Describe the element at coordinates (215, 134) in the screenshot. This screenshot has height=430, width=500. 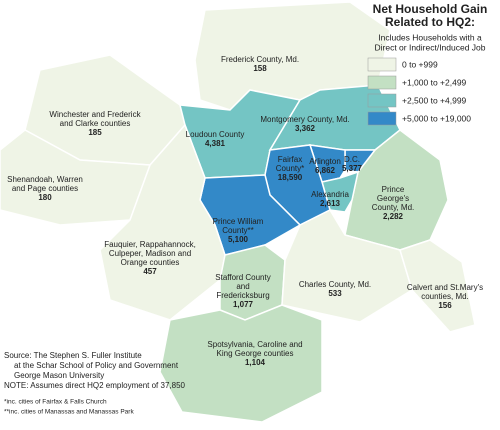
I see `region-name: Loudoun County` at that location.